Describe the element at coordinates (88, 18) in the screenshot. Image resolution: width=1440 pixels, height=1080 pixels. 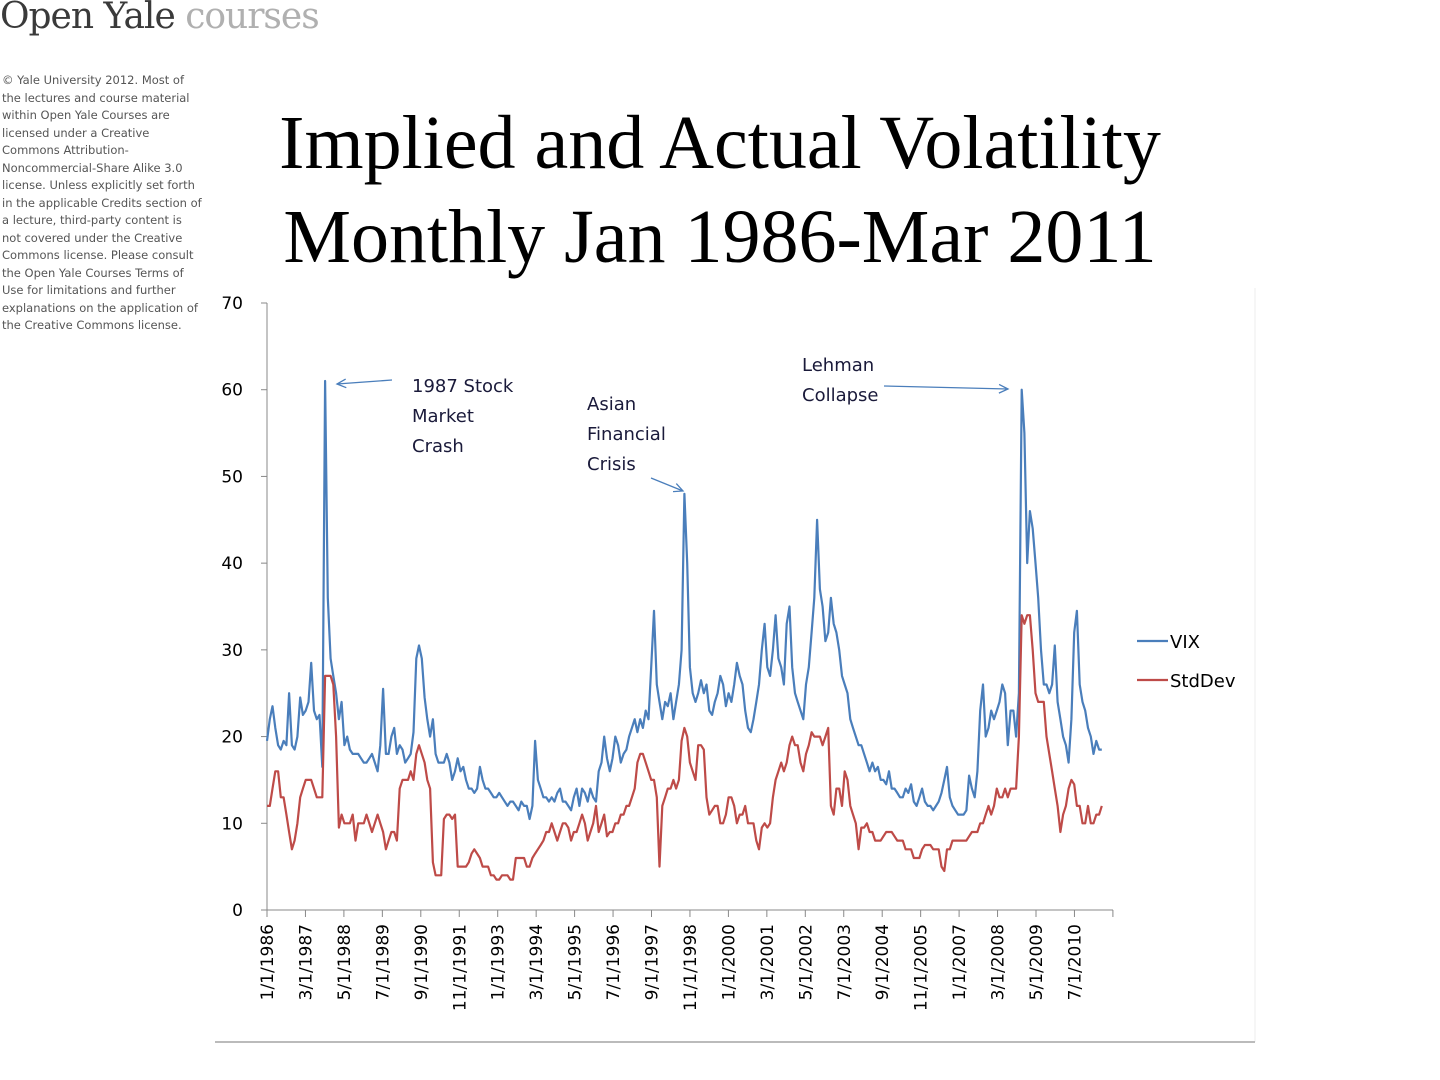
I see `logo-main: Open Yale` at that location.